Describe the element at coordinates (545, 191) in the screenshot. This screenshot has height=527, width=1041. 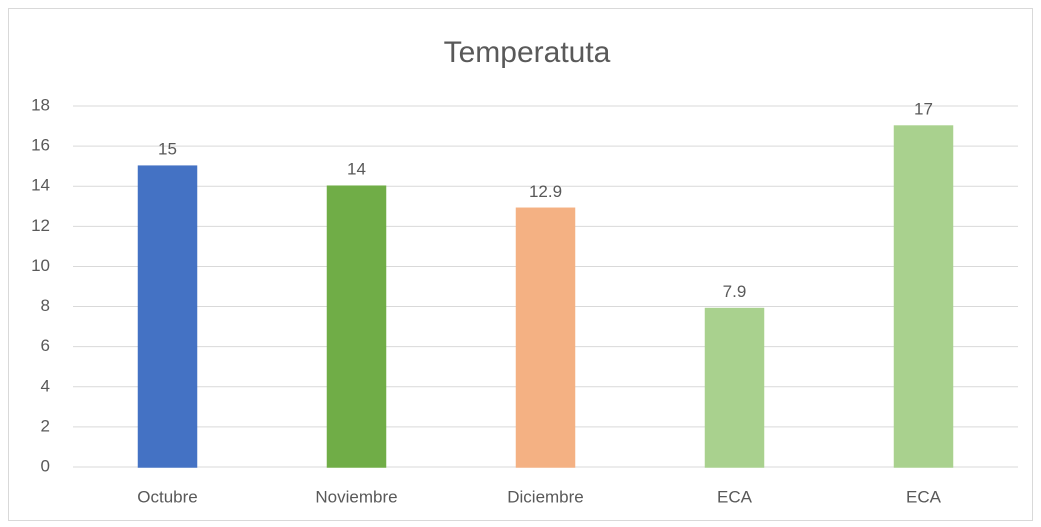
I see `data-label: 12.9` at that location.